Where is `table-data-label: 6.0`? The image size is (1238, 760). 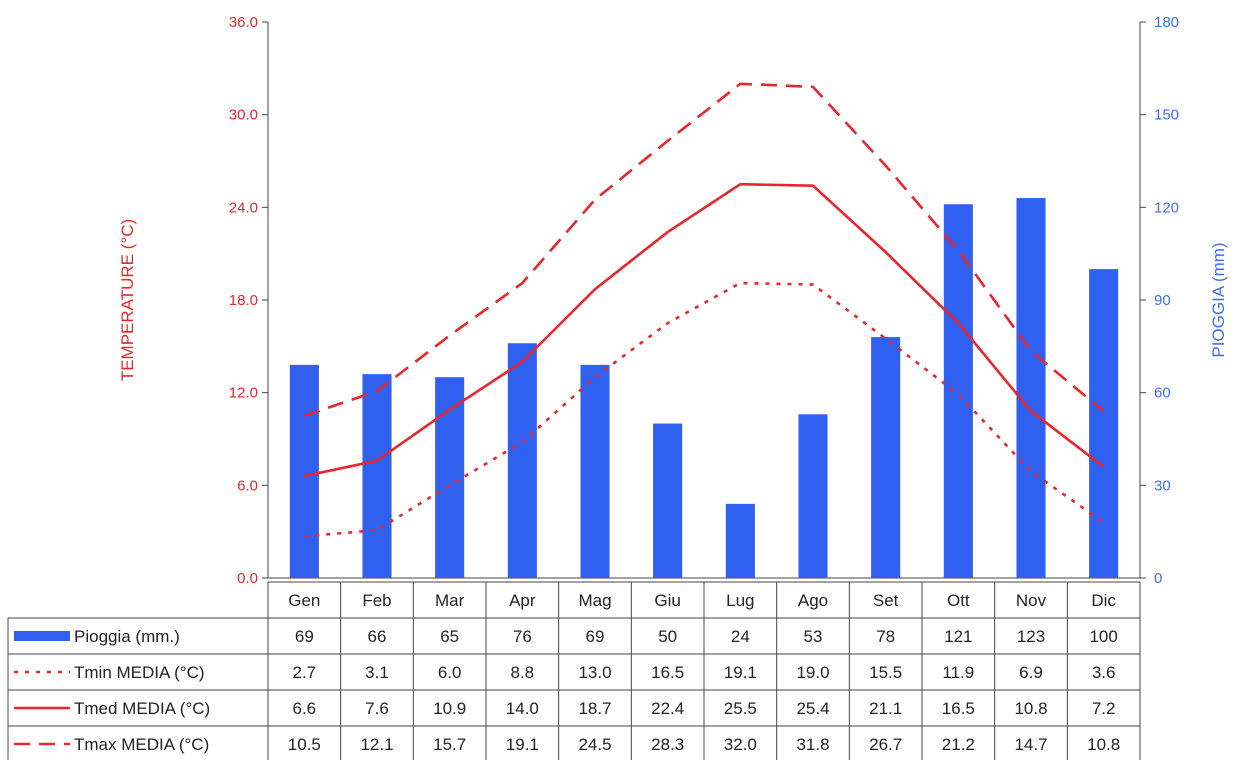
table-data-label: 6.0 is located at coordinates (450, 672).